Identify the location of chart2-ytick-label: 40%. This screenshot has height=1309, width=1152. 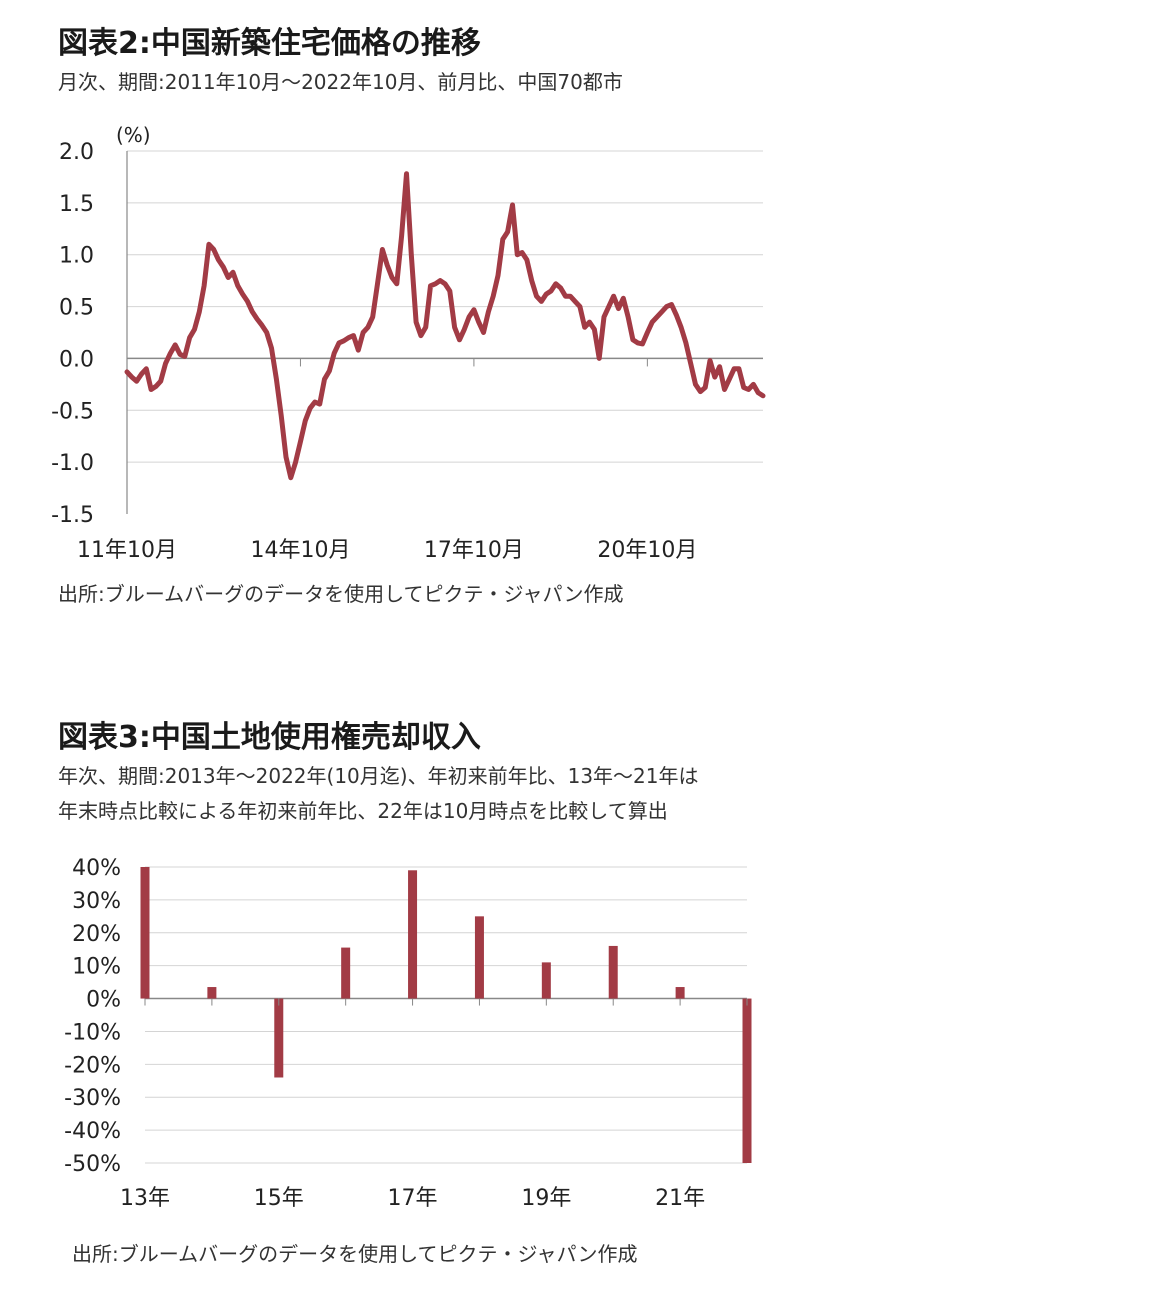
(96, 868).